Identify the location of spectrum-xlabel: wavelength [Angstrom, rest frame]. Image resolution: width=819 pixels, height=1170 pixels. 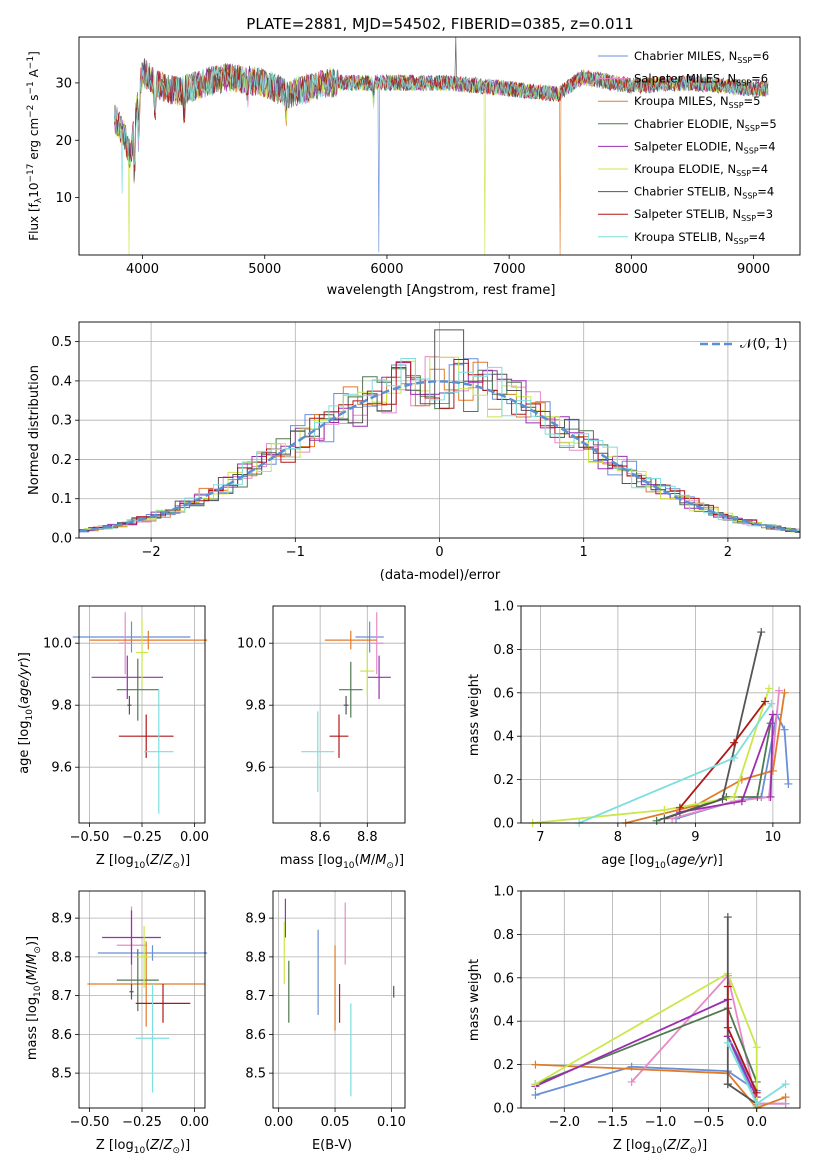
(441, 290).